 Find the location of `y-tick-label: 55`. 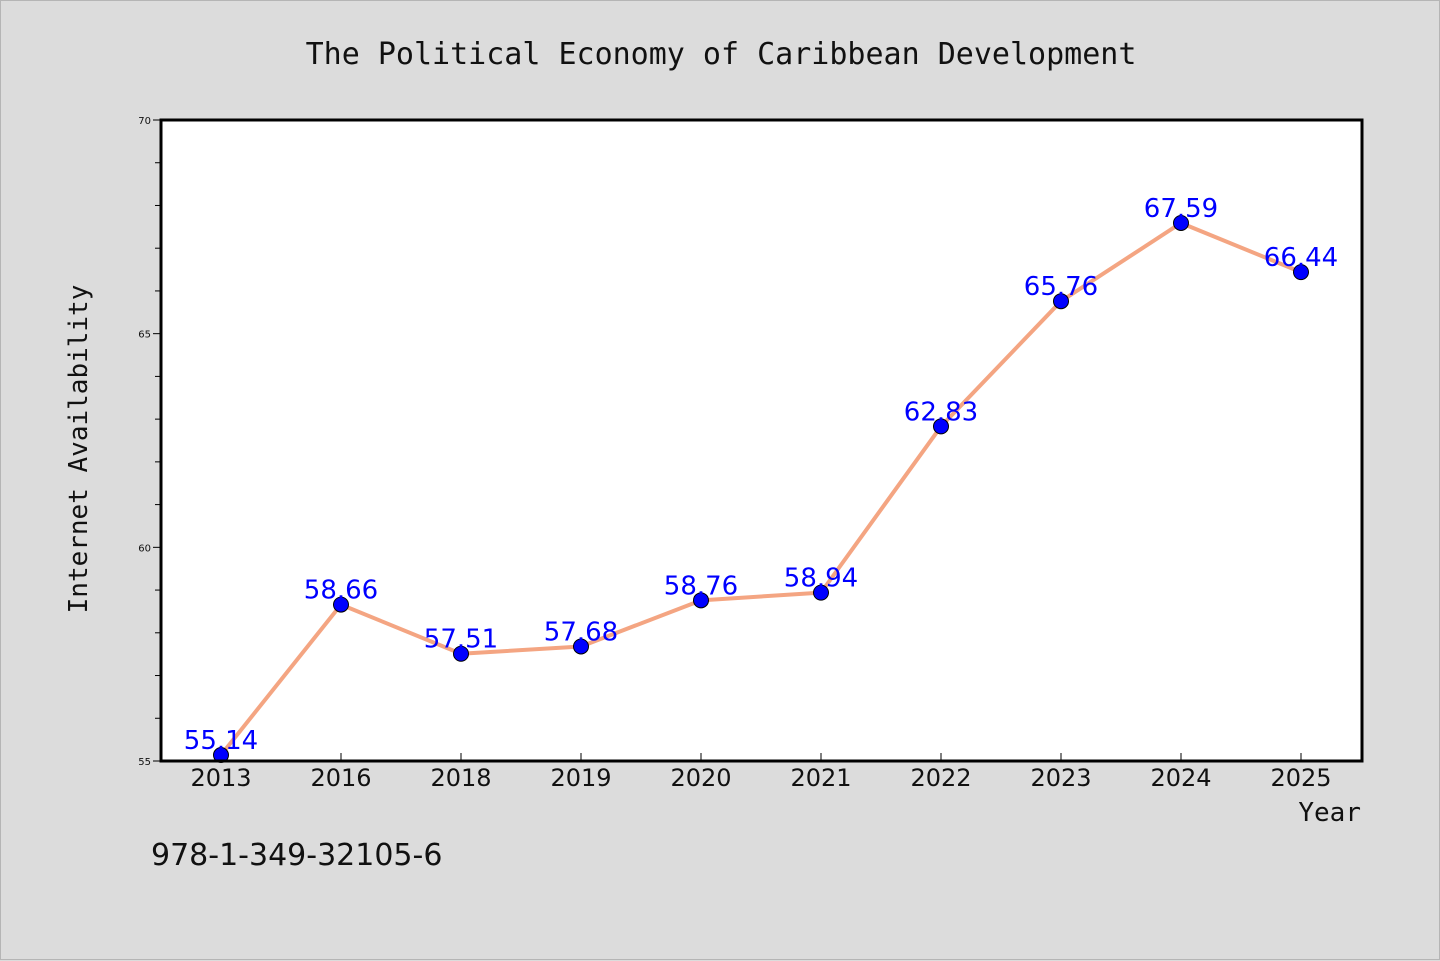

y-tick-label: 55 is located at coordinates (144, 762).